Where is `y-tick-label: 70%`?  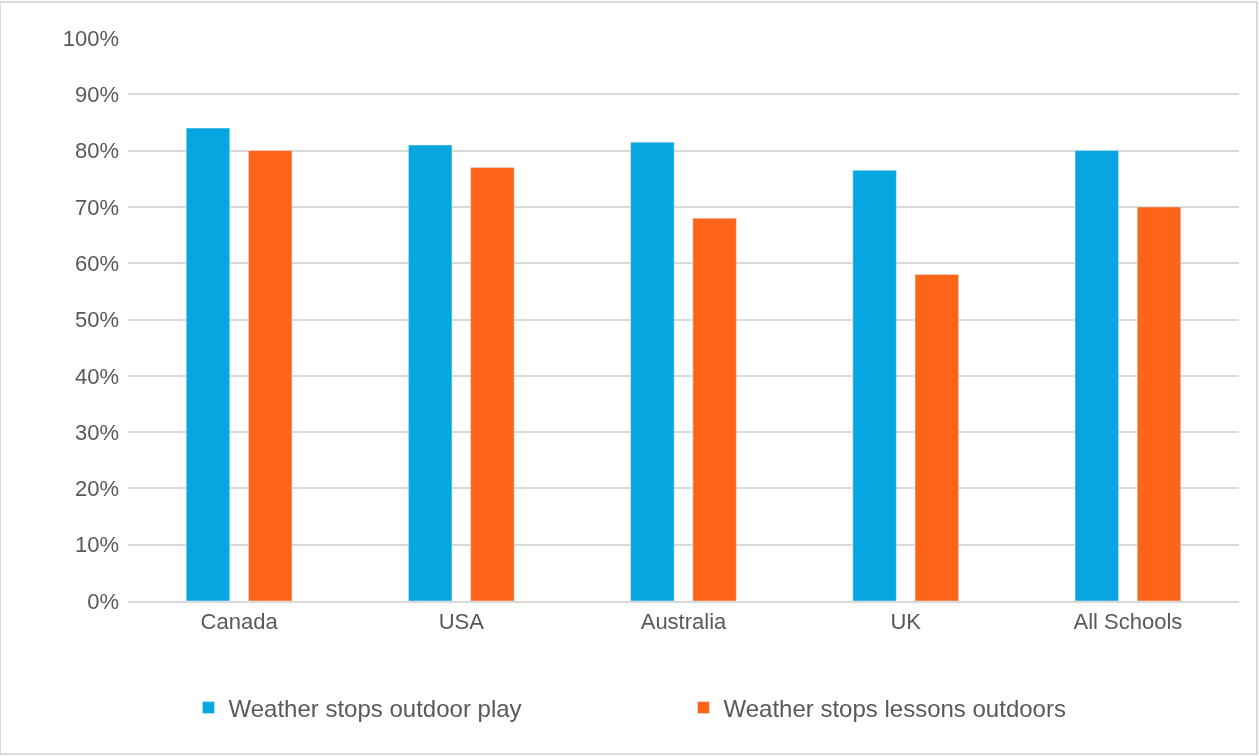
y-tick-label: 70% is located at coordinates (96, 207).